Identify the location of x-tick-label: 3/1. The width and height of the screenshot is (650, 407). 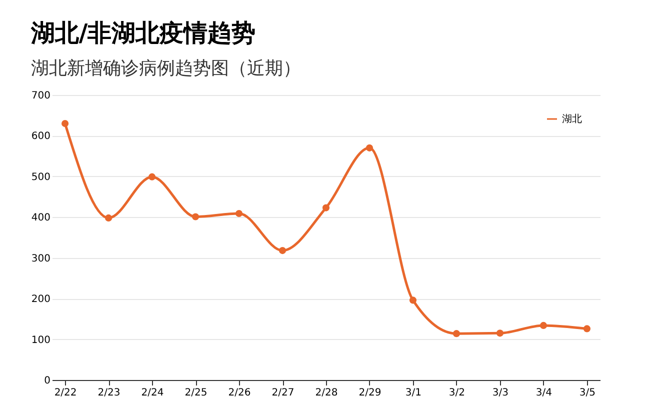
(413, 393).